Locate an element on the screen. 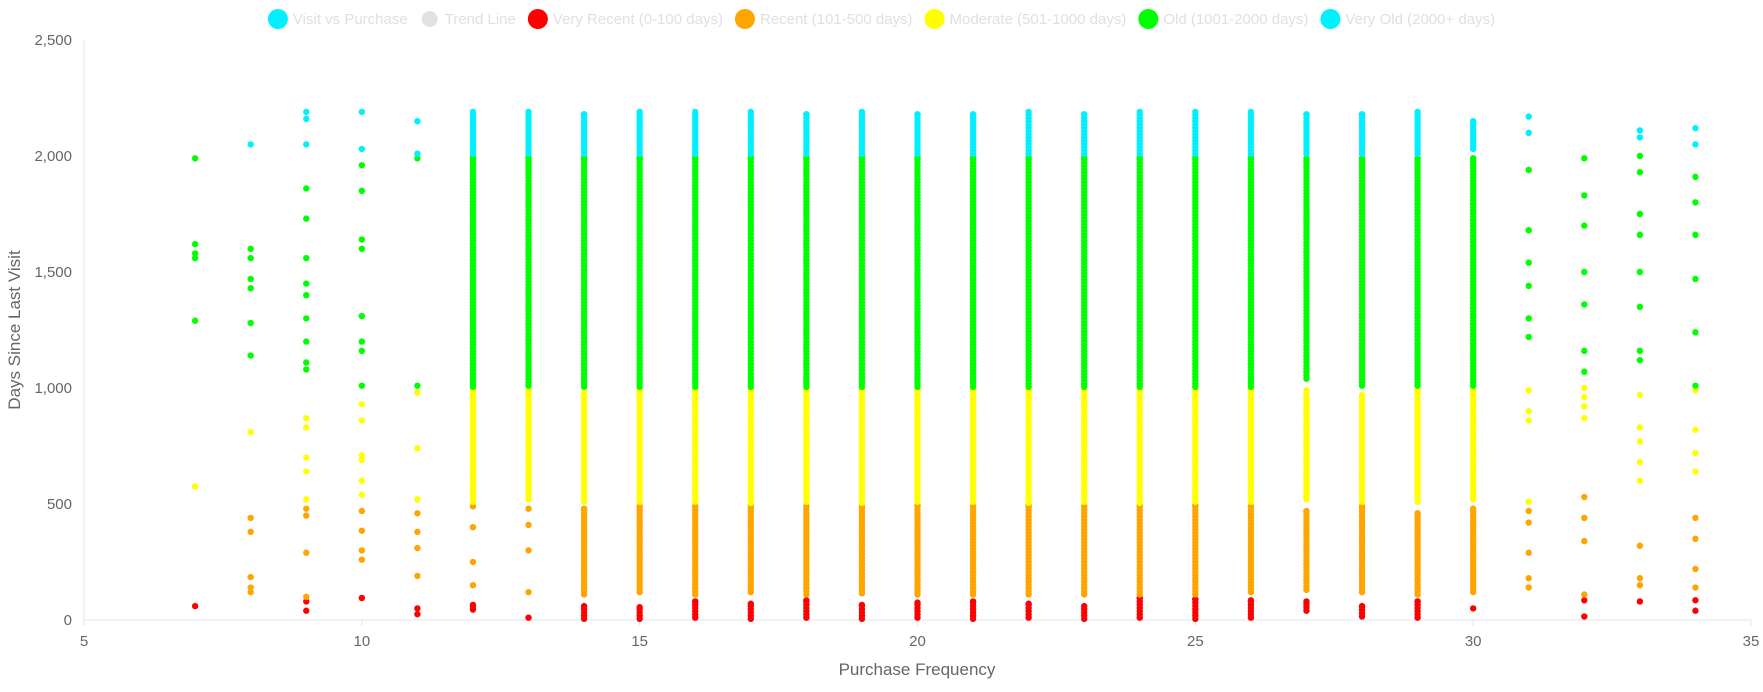  legend-item: Recent (101-500 days) is located at coordinates (823, 19).